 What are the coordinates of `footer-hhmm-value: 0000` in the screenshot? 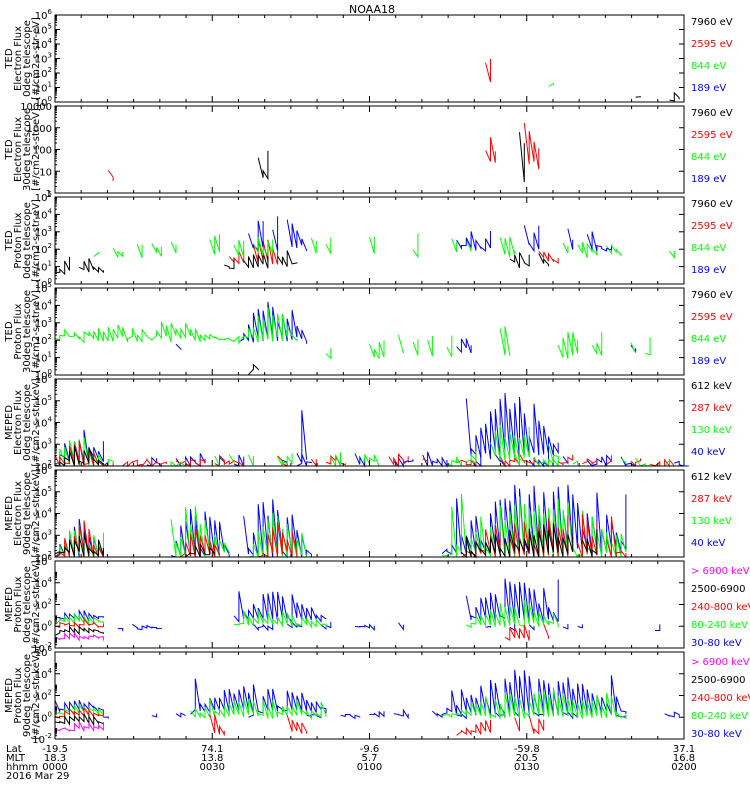 It's located at (54, 767).